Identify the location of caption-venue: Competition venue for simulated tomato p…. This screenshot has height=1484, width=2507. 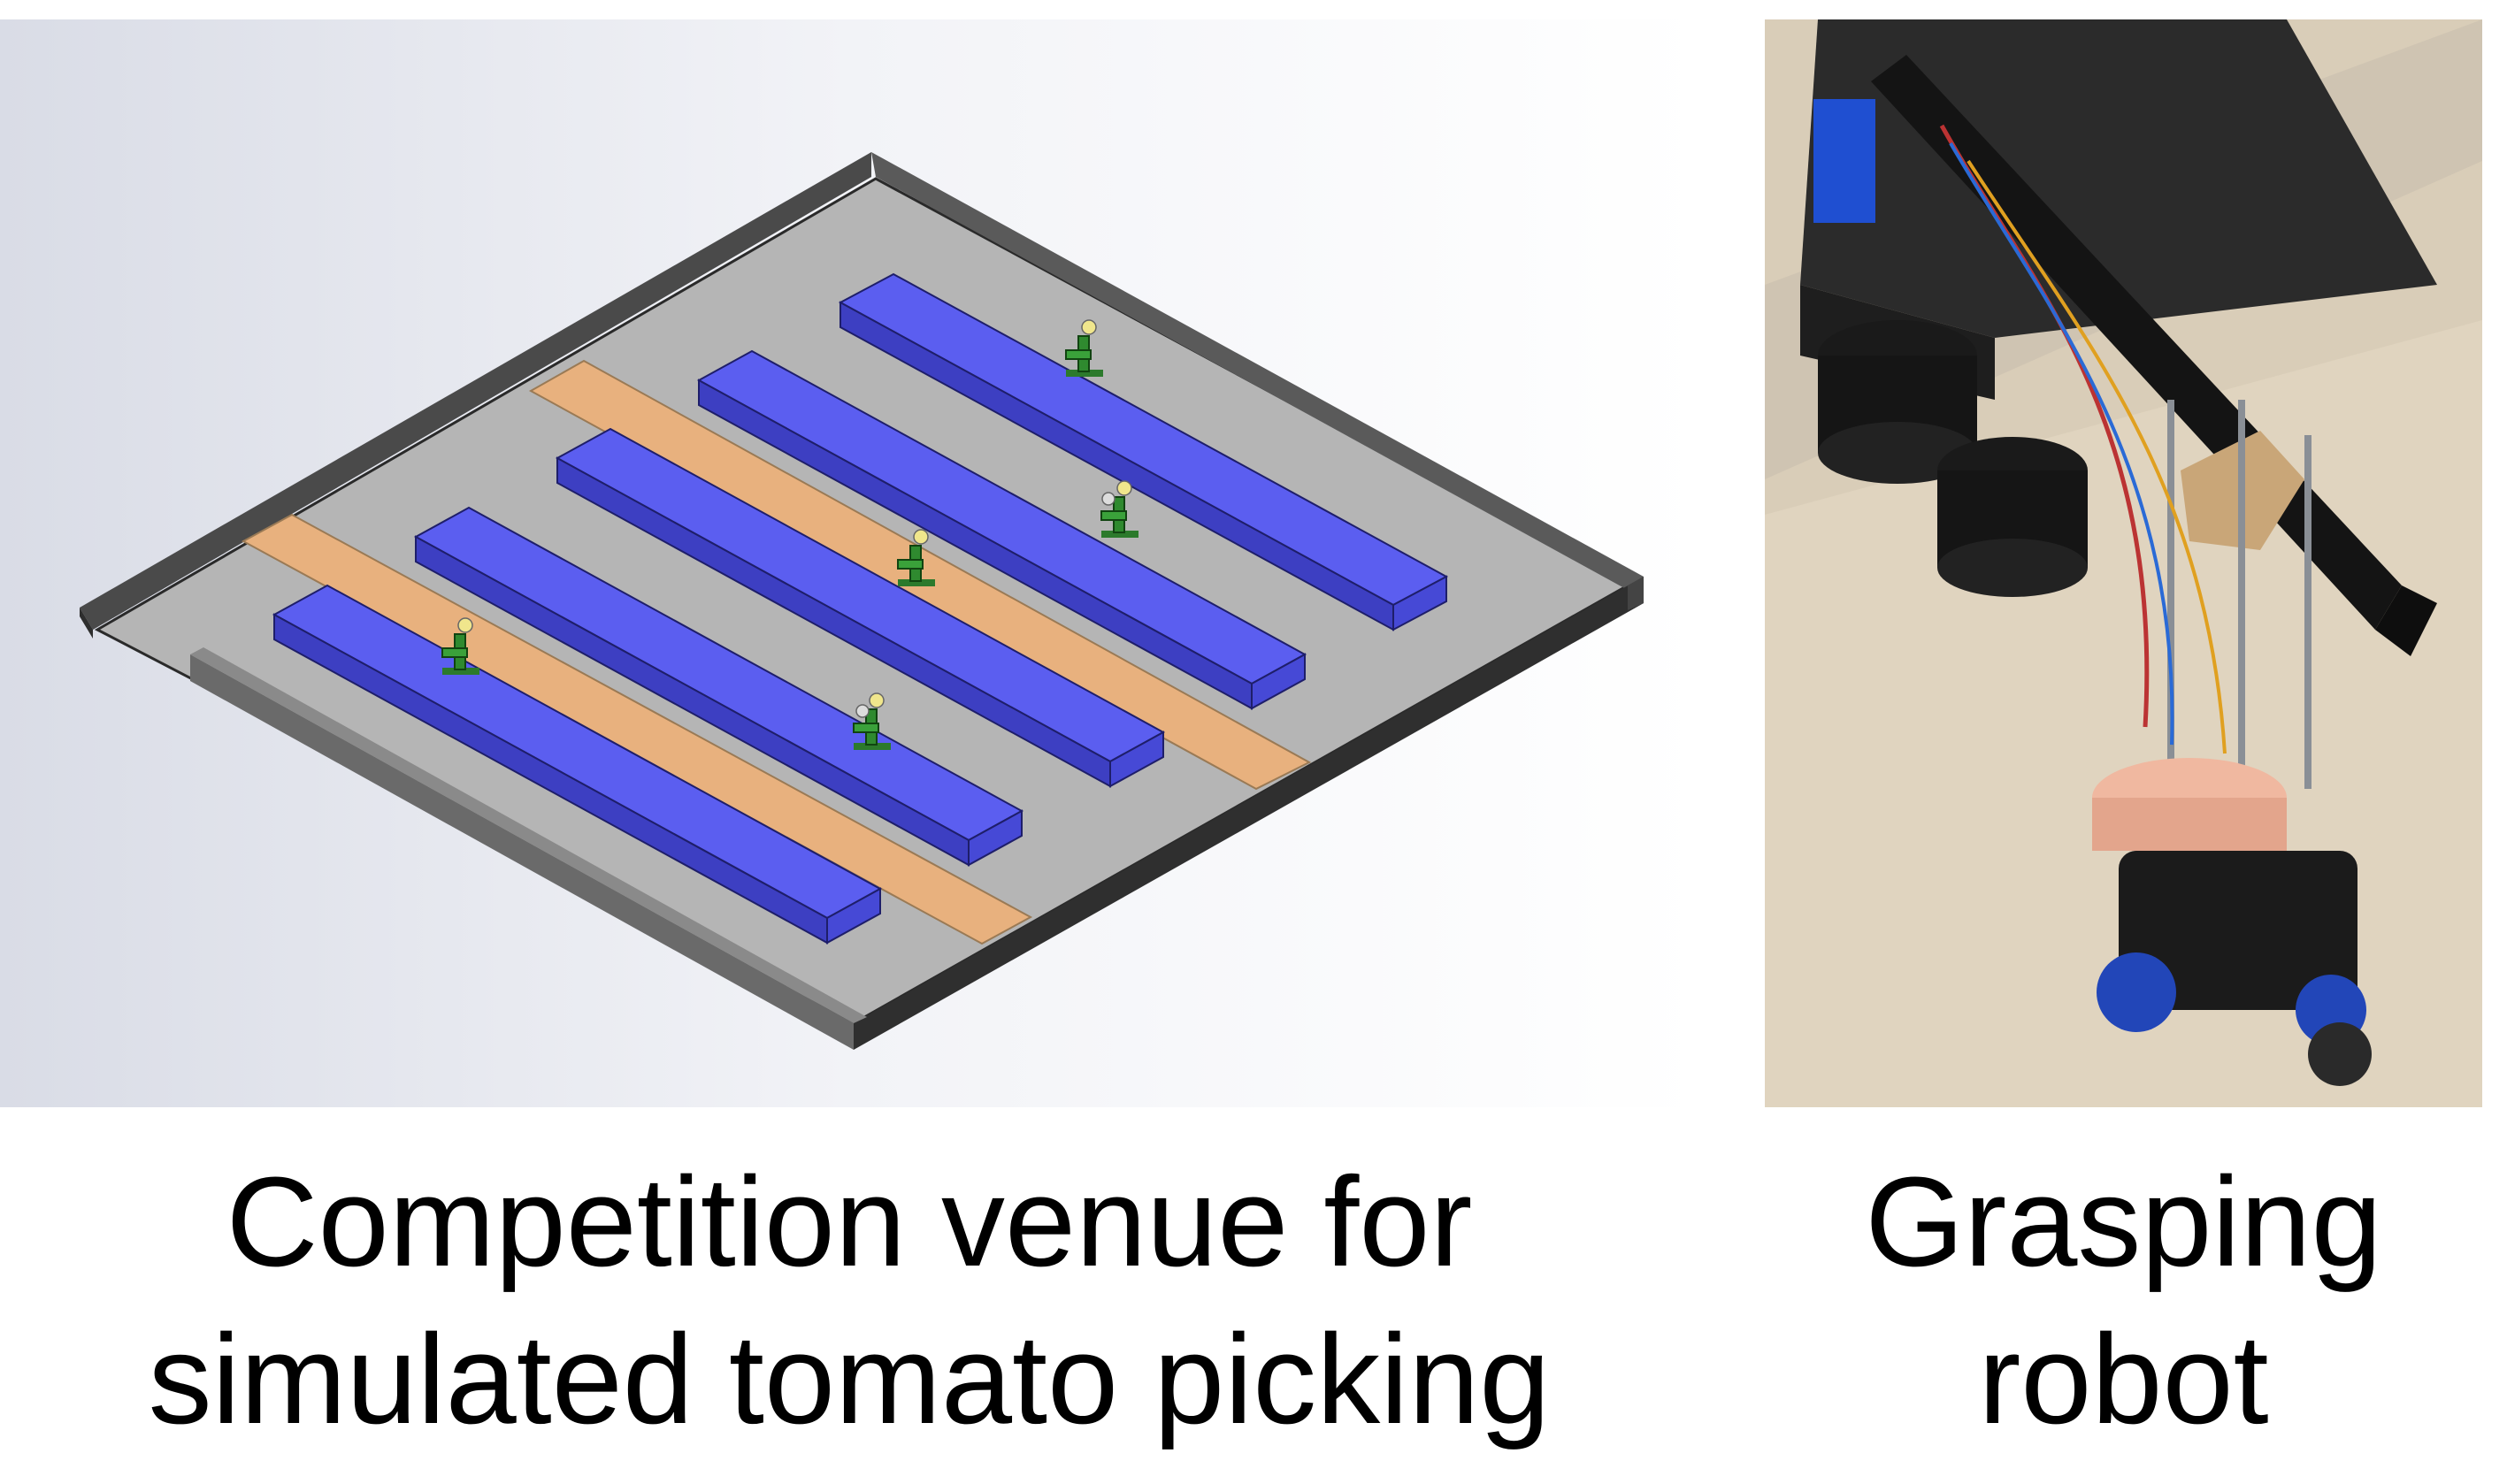
(849, 1316).